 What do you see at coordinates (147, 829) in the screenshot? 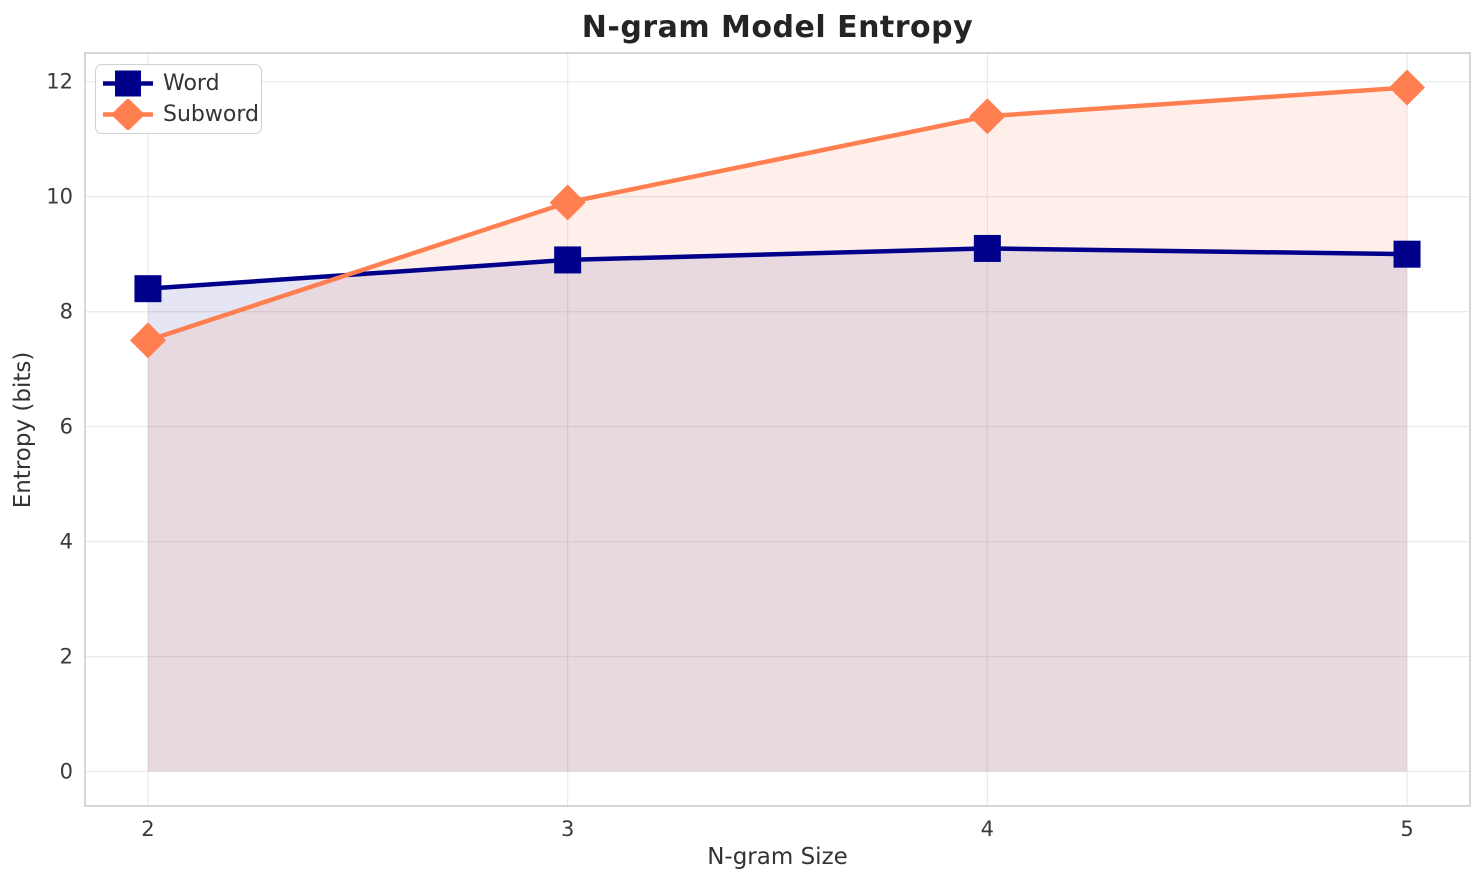
I see `x-tick-label: 2` at bounding box center [147, 829].